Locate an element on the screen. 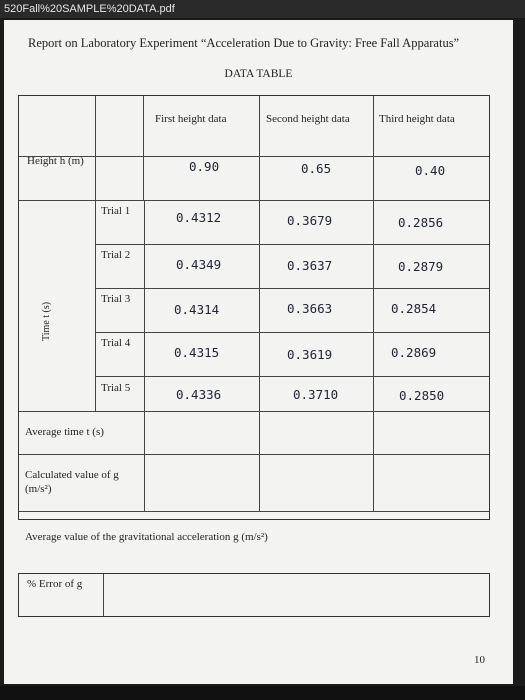  average-time-label: Average time t (s) is located at coordinates (64, 432).